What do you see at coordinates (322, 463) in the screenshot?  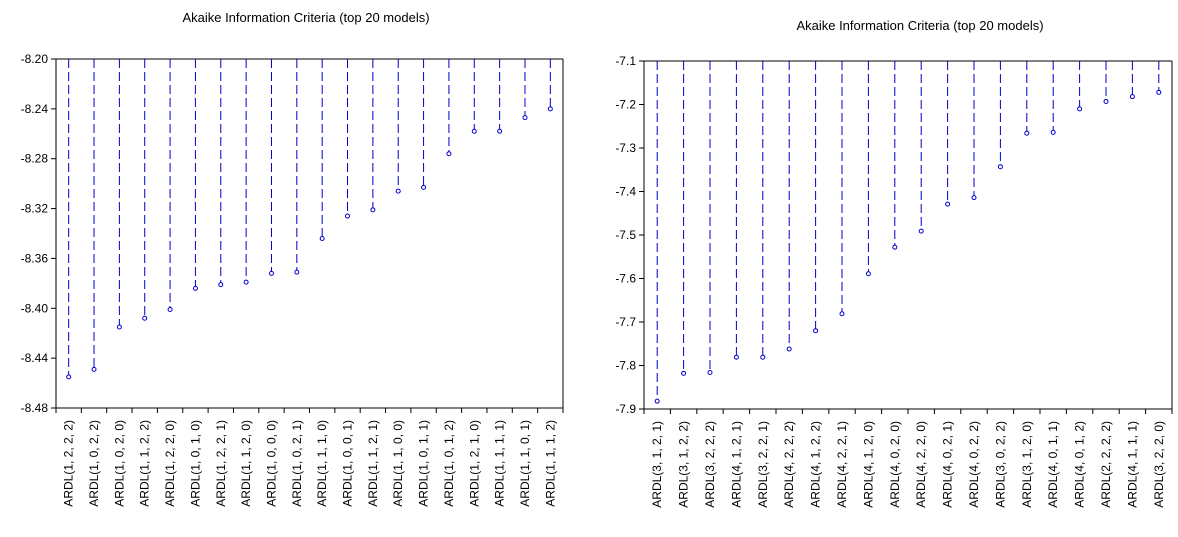 I see `chart-left-category-label: ARDL(1, 1, 1, 0)` at bounding box center [322, 463].